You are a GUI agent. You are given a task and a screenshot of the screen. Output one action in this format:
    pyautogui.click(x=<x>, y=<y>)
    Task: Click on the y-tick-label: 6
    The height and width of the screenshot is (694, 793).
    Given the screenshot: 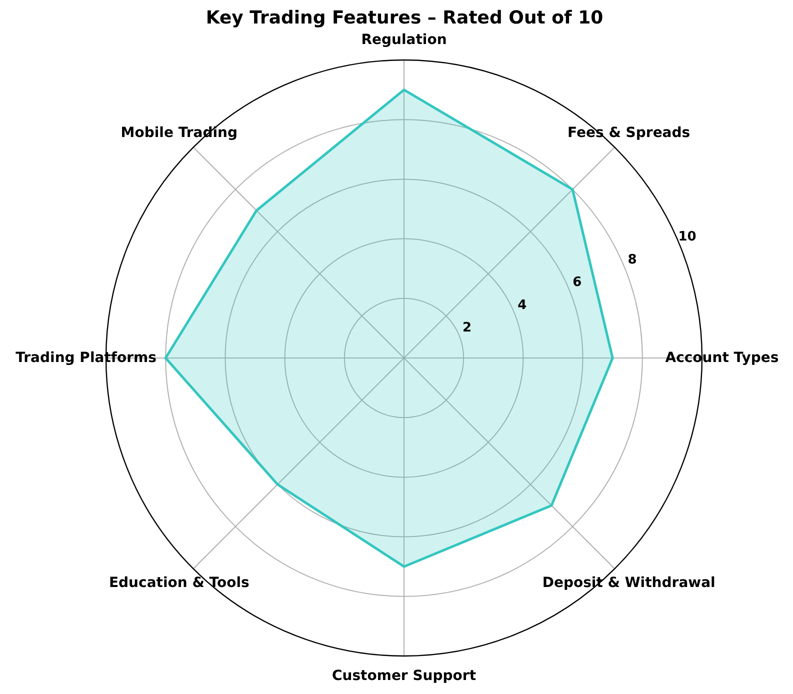 What is the action you would take?
    pyautogui.click(x=577, y=282)
    